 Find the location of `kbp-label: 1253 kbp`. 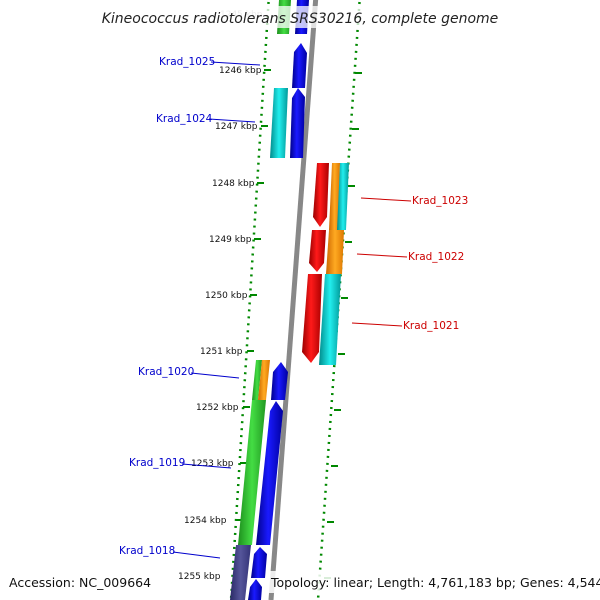

kbp-label: 1253 kbp is located at coordinates (212, 464).